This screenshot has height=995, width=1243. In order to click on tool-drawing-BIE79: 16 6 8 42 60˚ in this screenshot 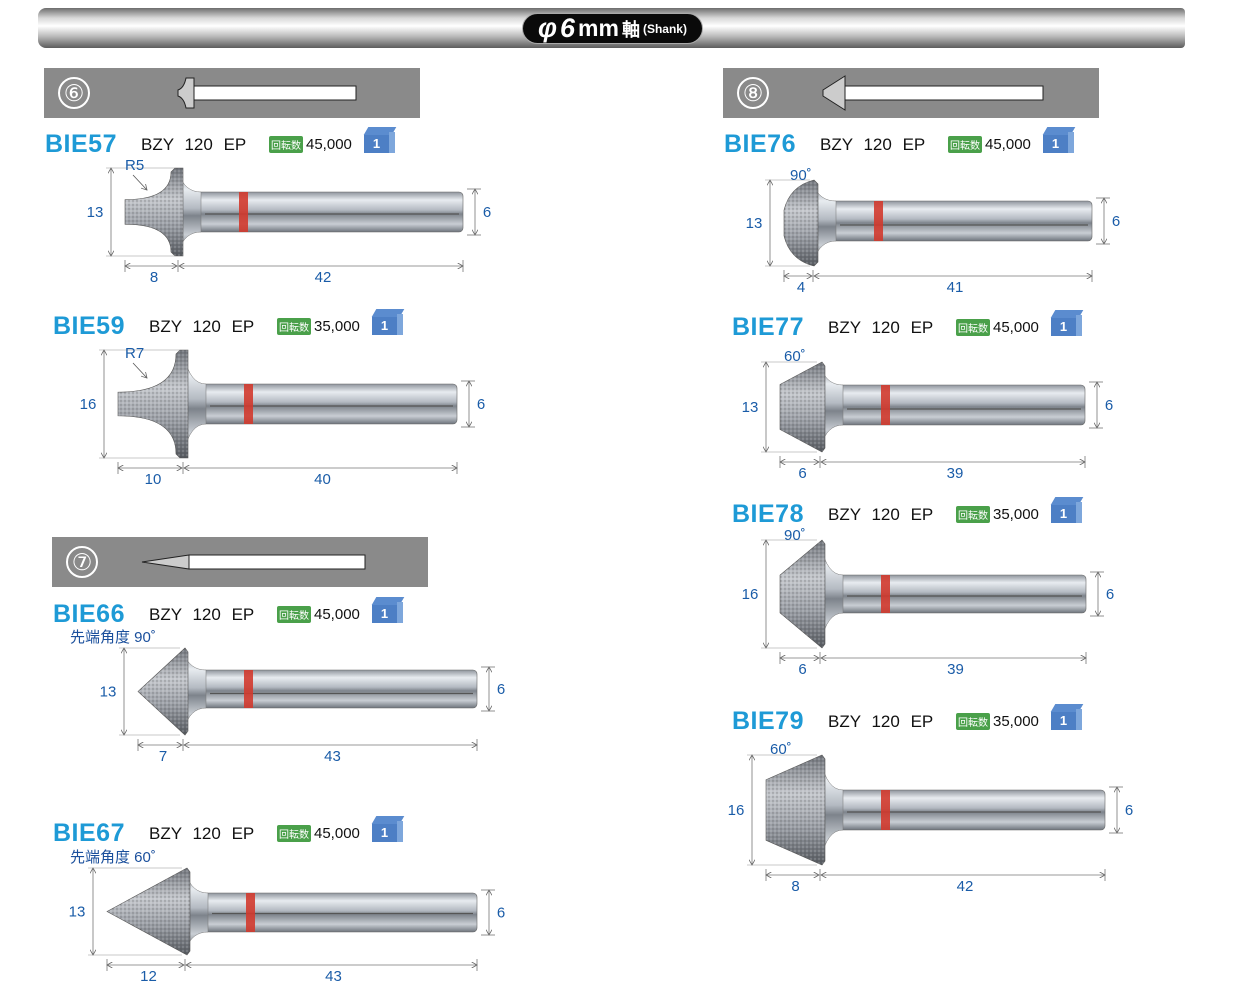, I will do `click(931, 818)`.